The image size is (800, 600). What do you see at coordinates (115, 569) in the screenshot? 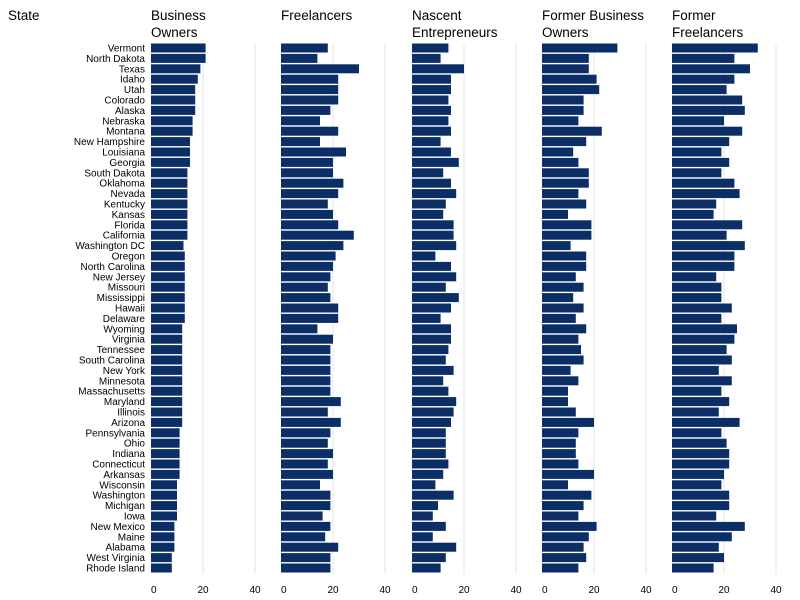
I see `state-label: Rhode Island` at bounding box center [115, 569].